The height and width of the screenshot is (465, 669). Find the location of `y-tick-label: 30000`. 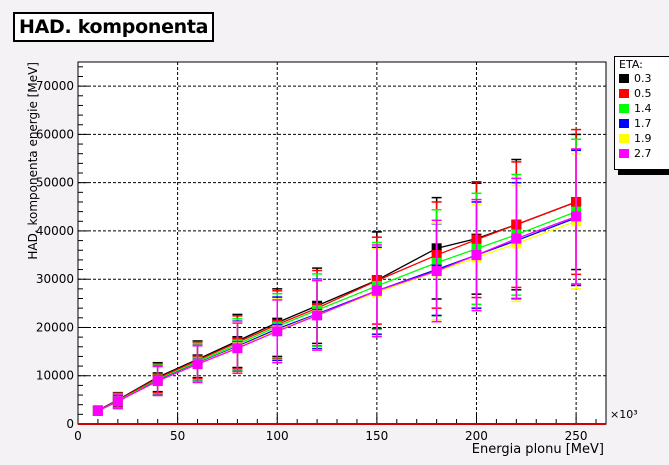

y-tick-label: 30000 is located at coordinates (55, 279).